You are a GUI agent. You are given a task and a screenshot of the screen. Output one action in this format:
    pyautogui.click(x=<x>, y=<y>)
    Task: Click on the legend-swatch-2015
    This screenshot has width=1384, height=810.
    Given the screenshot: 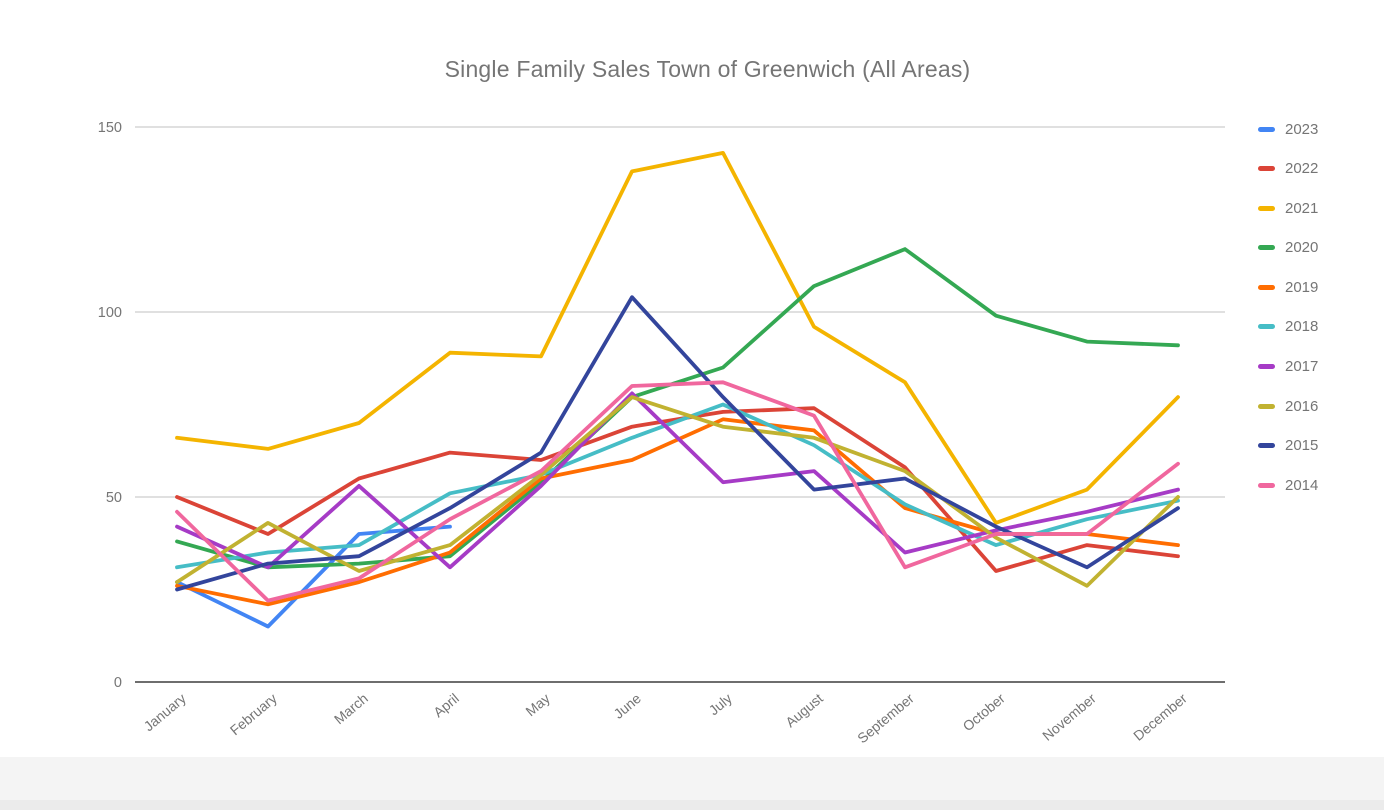 What is the action you would take?
    pyautogui.click(x=1266, y=446)
    